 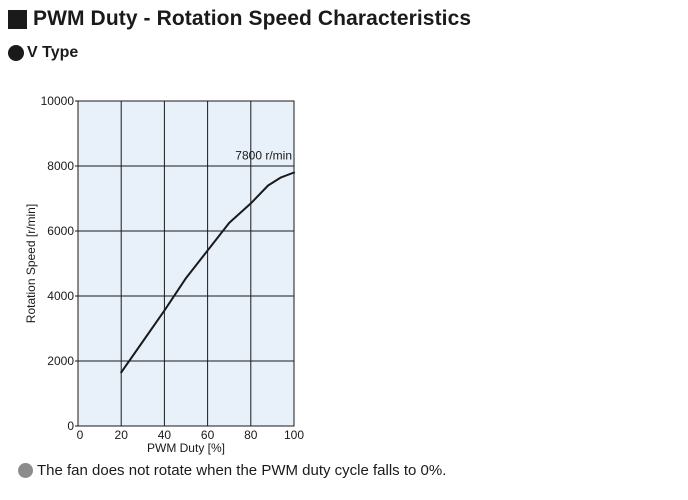 What do you see at coordinates (80, 435) in the screenshot?
I see `x-tick-label-0: 0` at bounding box center [80, 435].